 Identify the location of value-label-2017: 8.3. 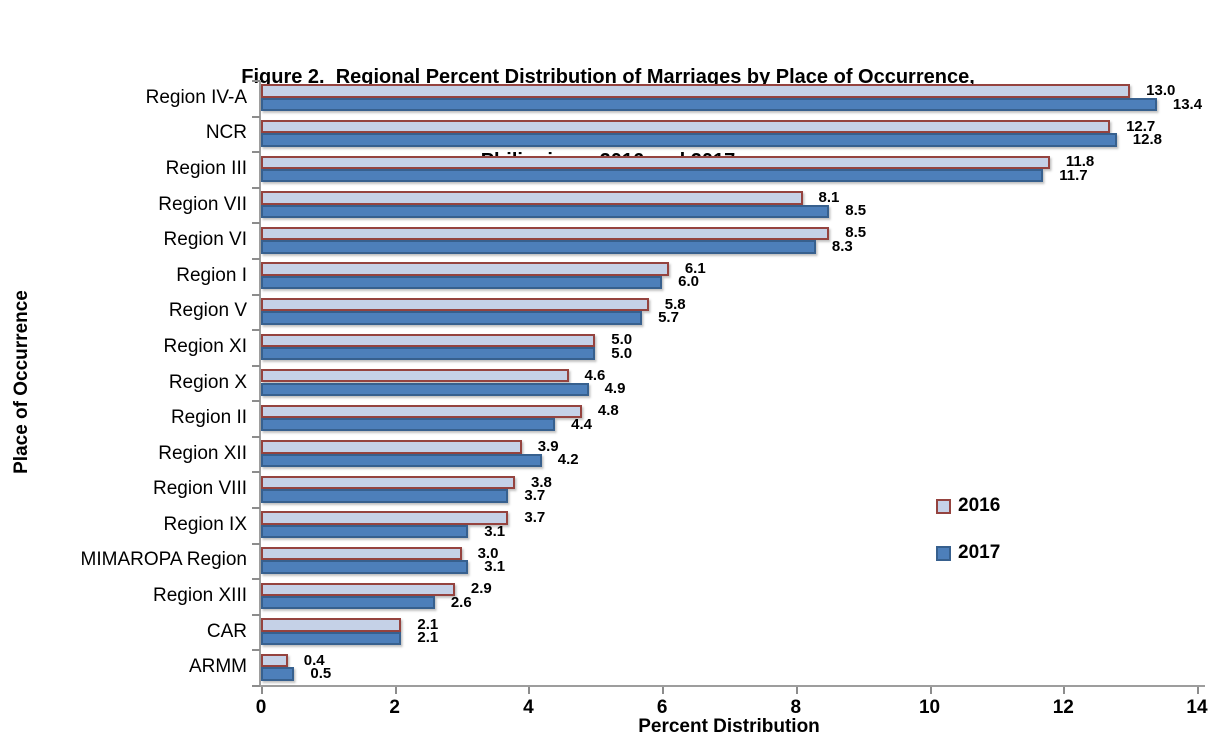
(842, 246).